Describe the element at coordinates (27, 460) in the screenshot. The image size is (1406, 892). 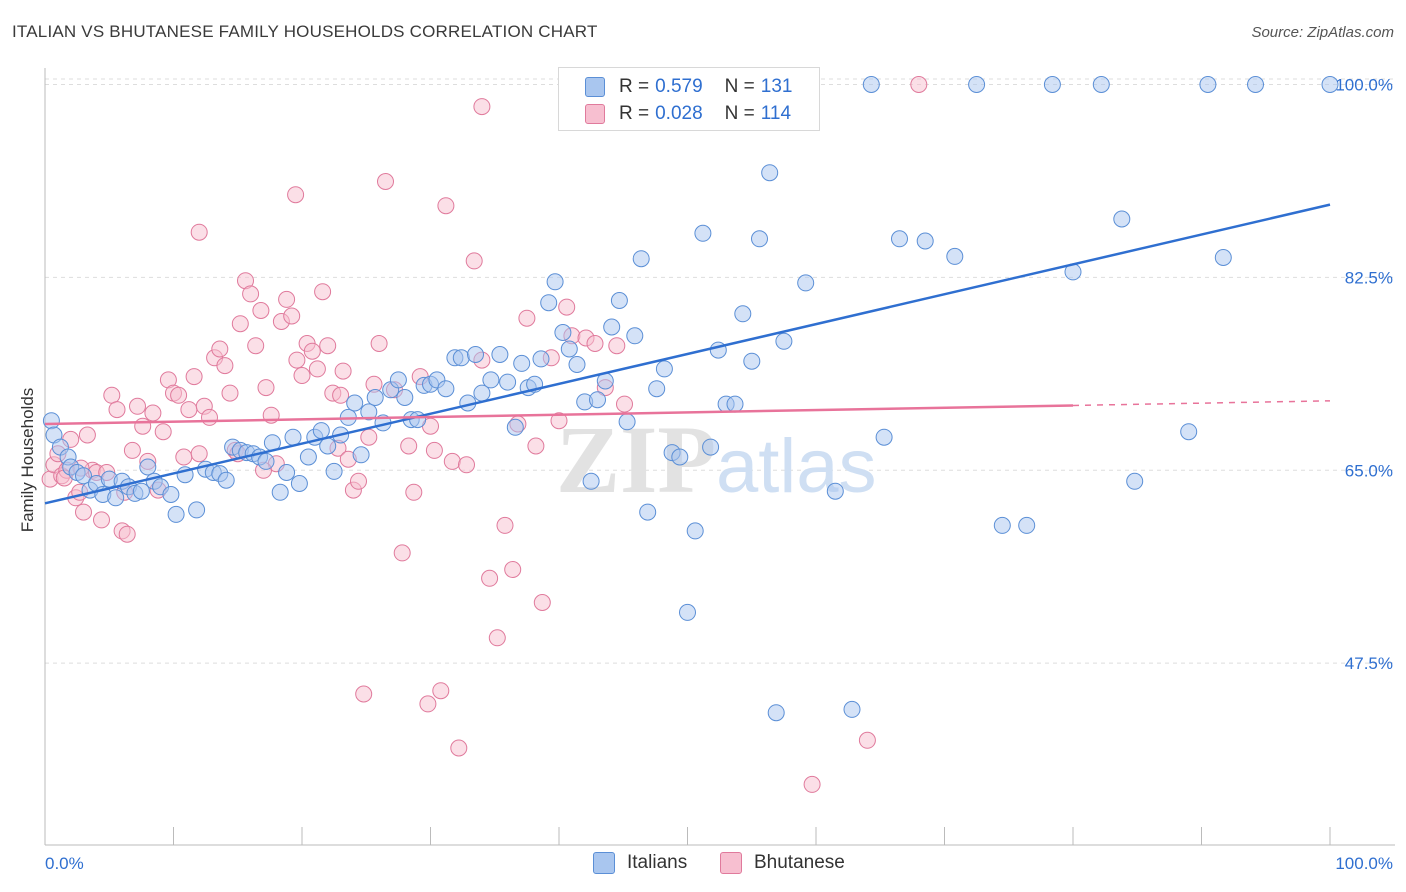
I see `y-axis-label: Family Households` at that location.